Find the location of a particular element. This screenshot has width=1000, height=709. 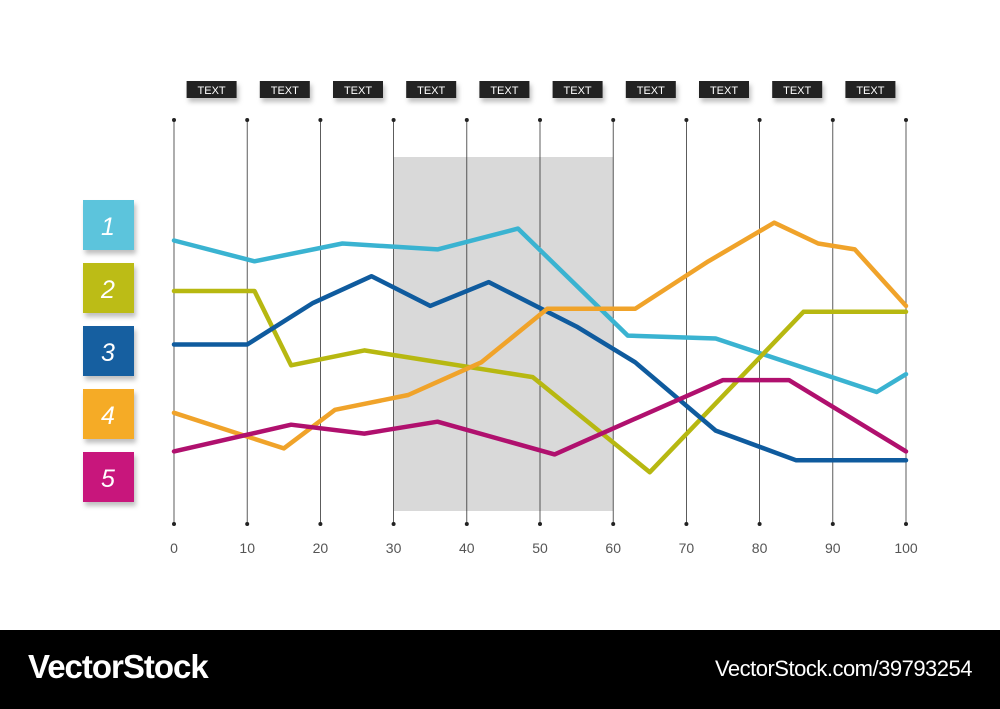

legend-label-4: 4 is located at coordinates (108, 416).